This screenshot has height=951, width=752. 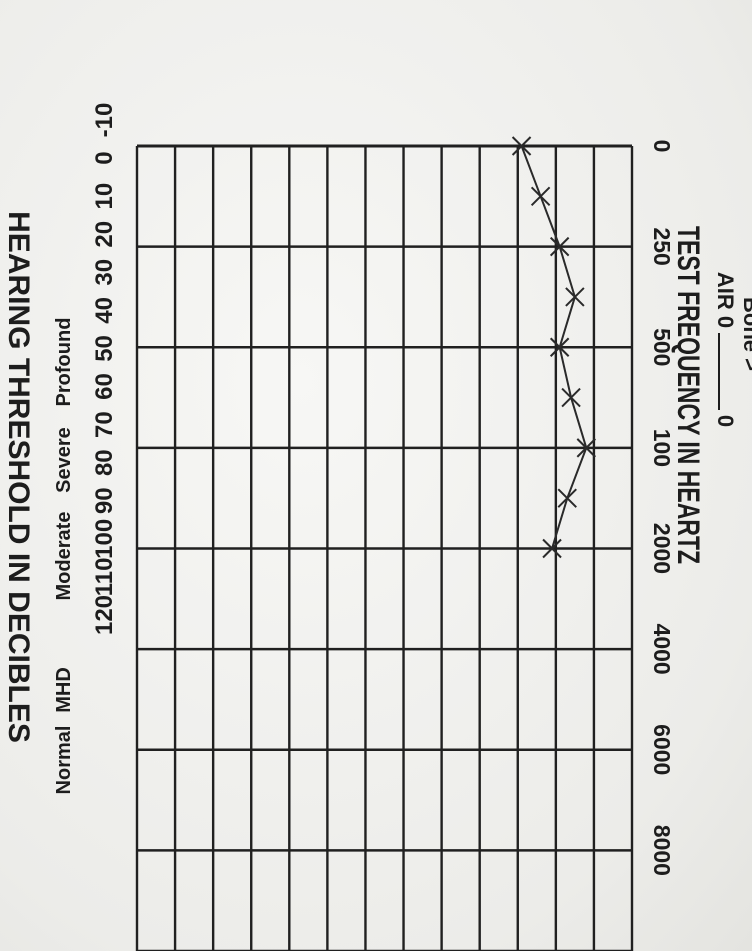 What do you see at coordinates (662, 146) in the screenshot?
I see `frequency-tick-label: 0` at bounding box center [662, 146].